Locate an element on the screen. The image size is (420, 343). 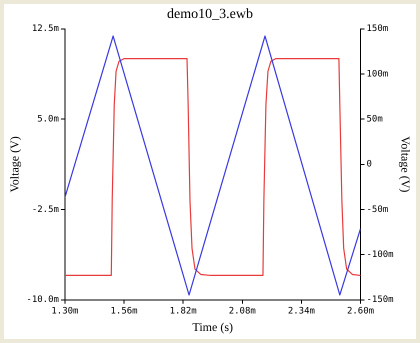
y-tick-label: -10.0m is located at coordinates (42, 300).